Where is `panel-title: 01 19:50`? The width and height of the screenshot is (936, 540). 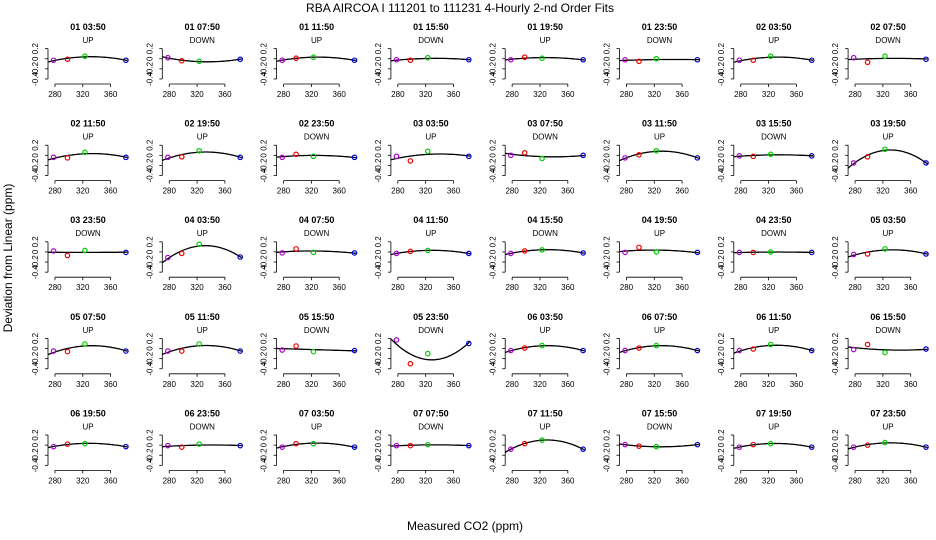
panel-title: 01 19:50 is located at coordinates (545, 27).